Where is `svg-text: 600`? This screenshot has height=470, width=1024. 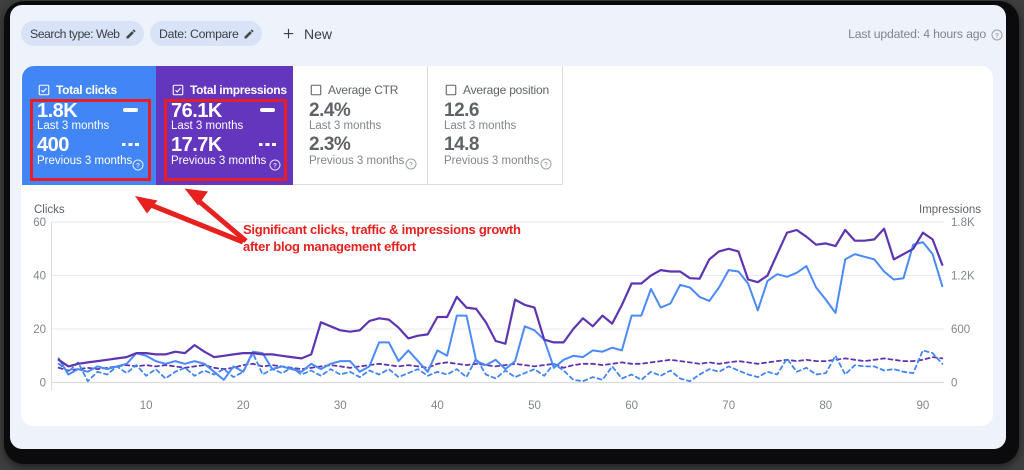
svg-text: 600 is located at coordinates (960, 330).